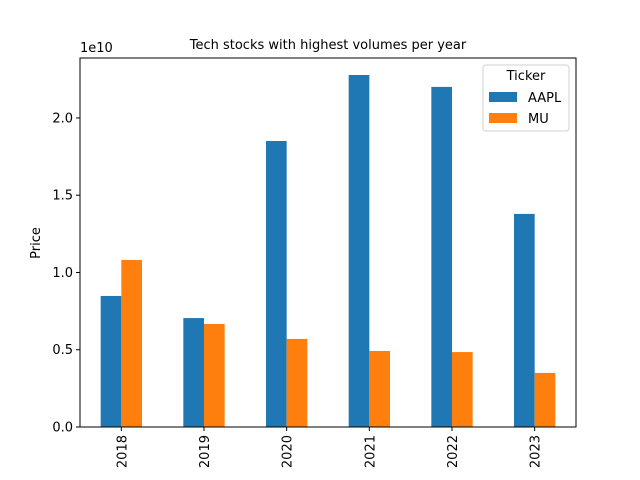 This screenshot has width=640, height=480. What do you see at coordinates (370, 451) in the screenshot?
I see `x-tick-label: 2021` at bounding box center [370, 451].